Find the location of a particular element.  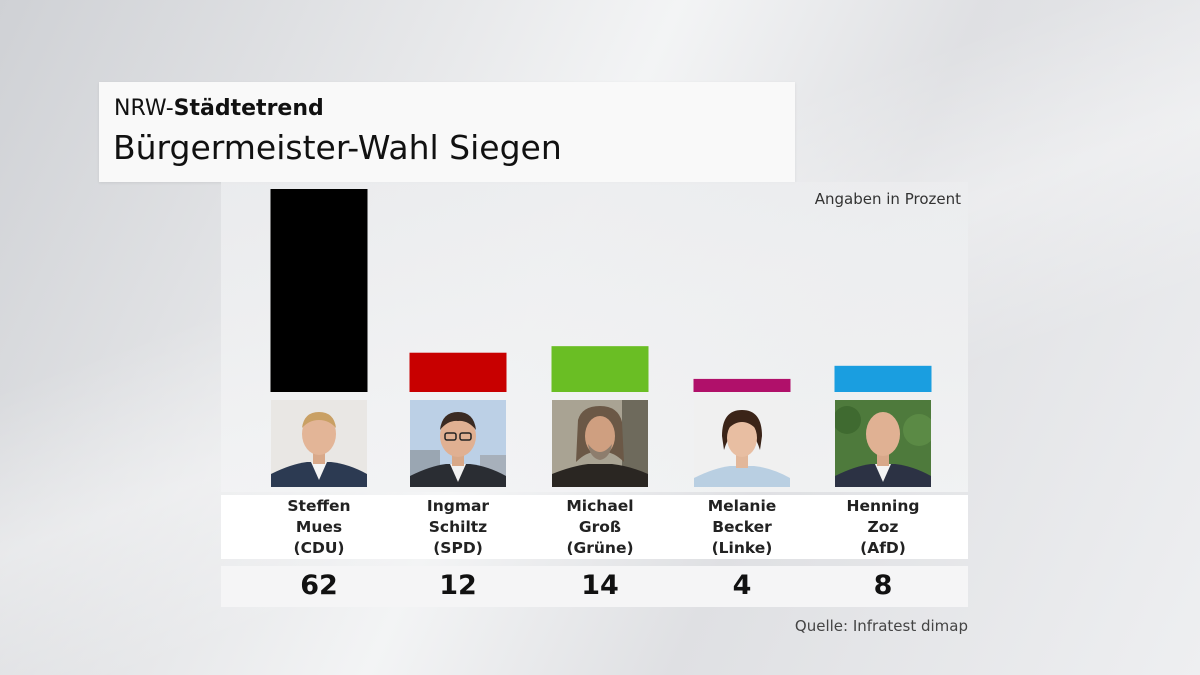

candidate-first-name: Steffen is located at coordinates (319, 506).